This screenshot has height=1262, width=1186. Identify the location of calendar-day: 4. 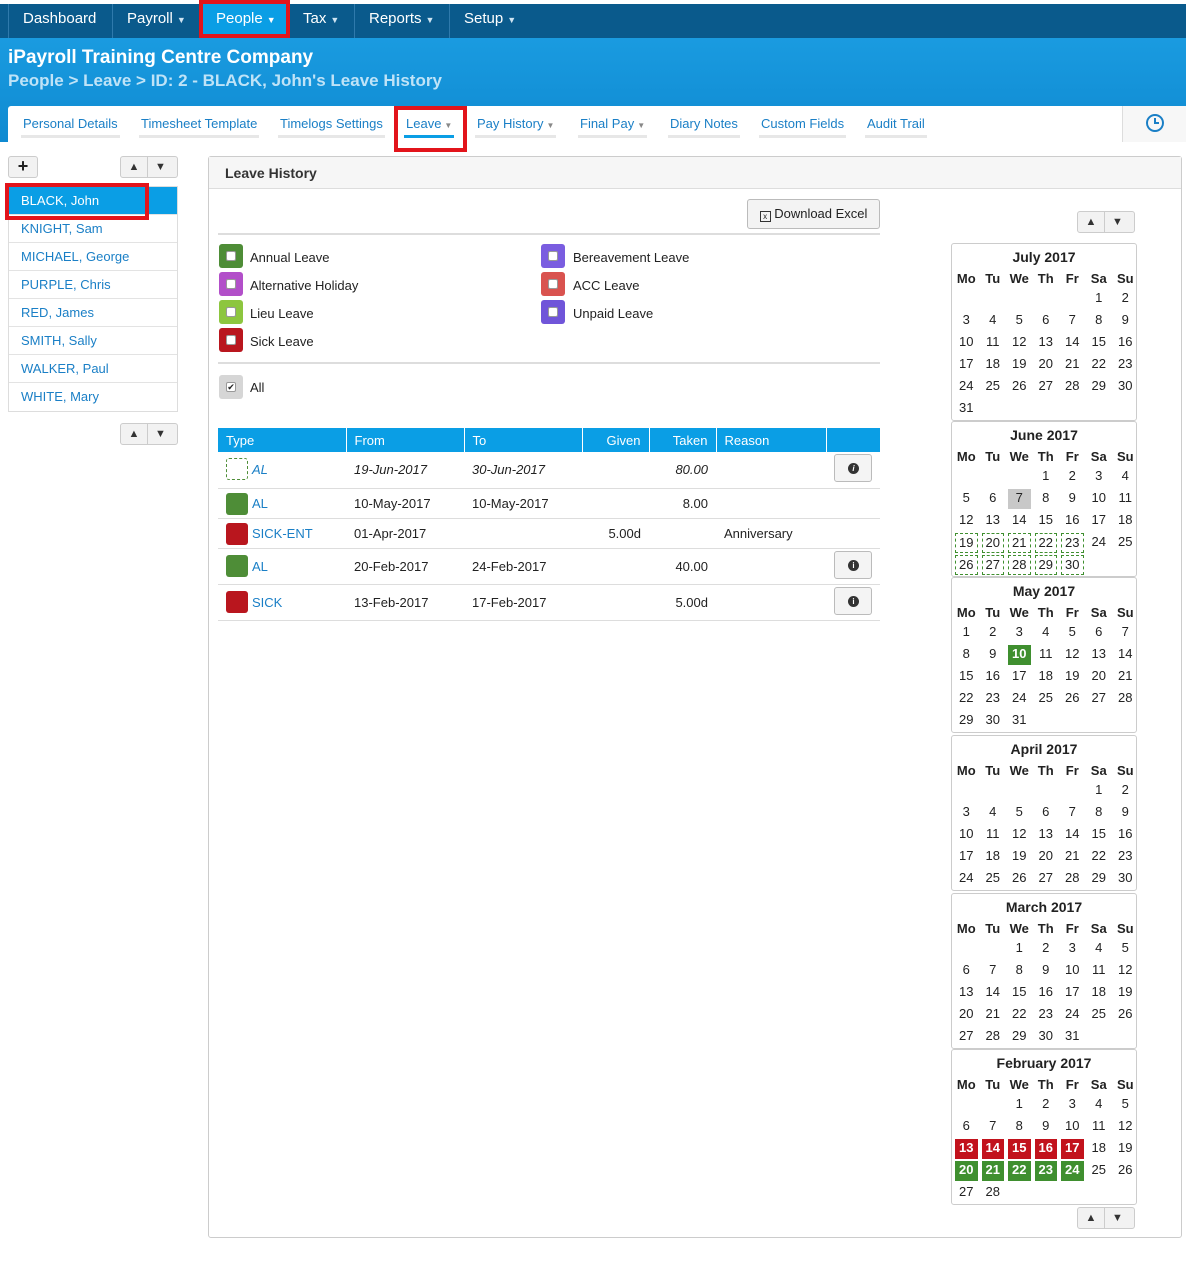
(993, 319).